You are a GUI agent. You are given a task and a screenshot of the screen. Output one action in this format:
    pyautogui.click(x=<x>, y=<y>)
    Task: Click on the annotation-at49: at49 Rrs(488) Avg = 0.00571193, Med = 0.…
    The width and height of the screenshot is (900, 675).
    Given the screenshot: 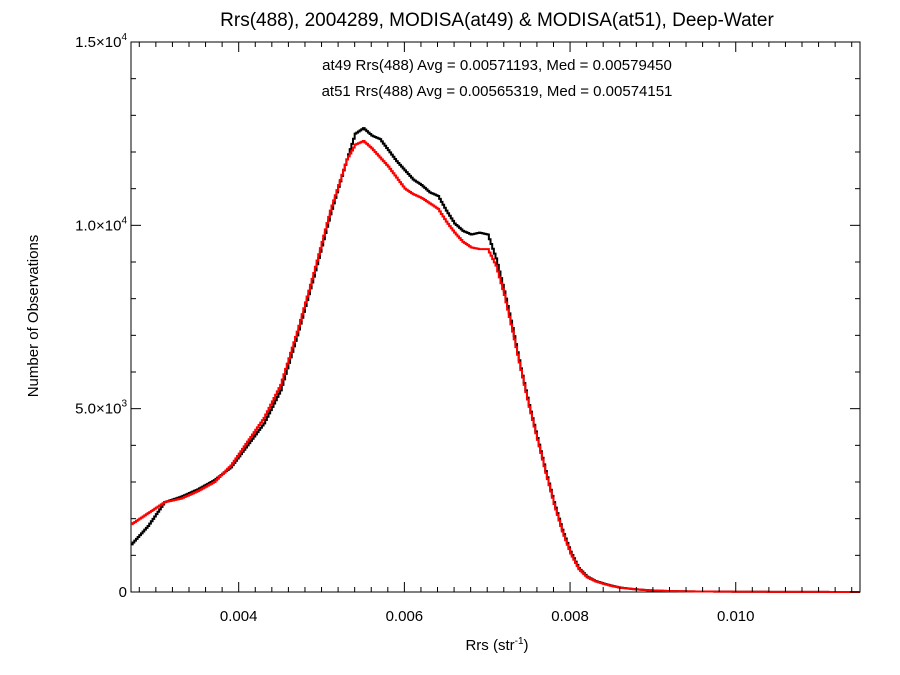 What is the action you would take?
    pyautogui.click(x=497, y=65)
    